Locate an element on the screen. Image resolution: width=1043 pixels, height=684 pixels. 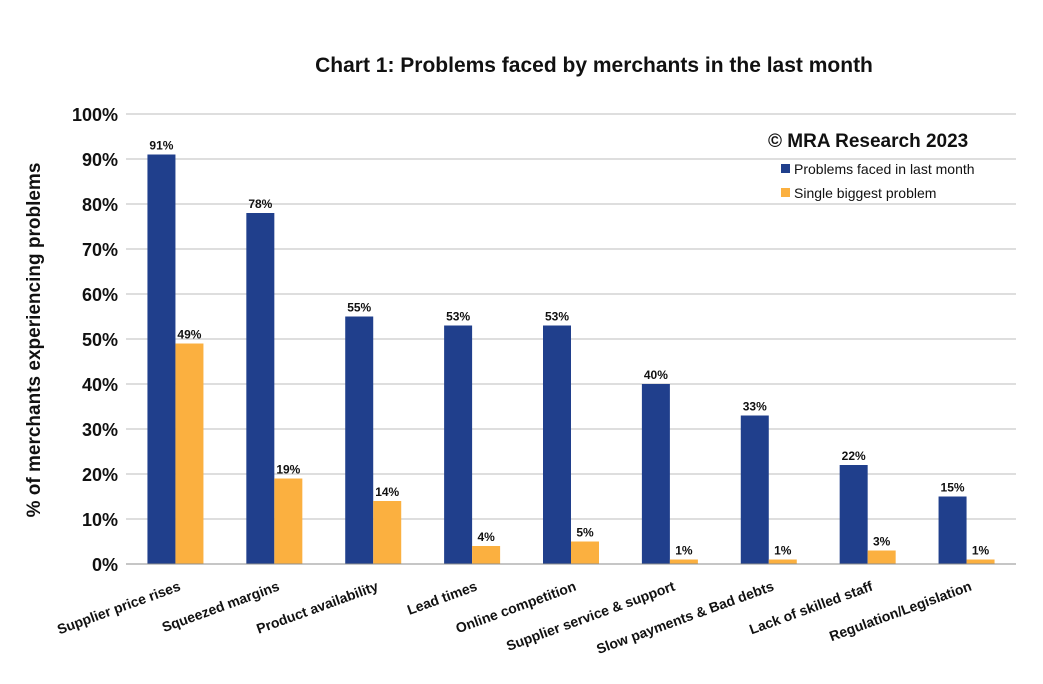
data-label: 49% is located at coordinates (189, 335).